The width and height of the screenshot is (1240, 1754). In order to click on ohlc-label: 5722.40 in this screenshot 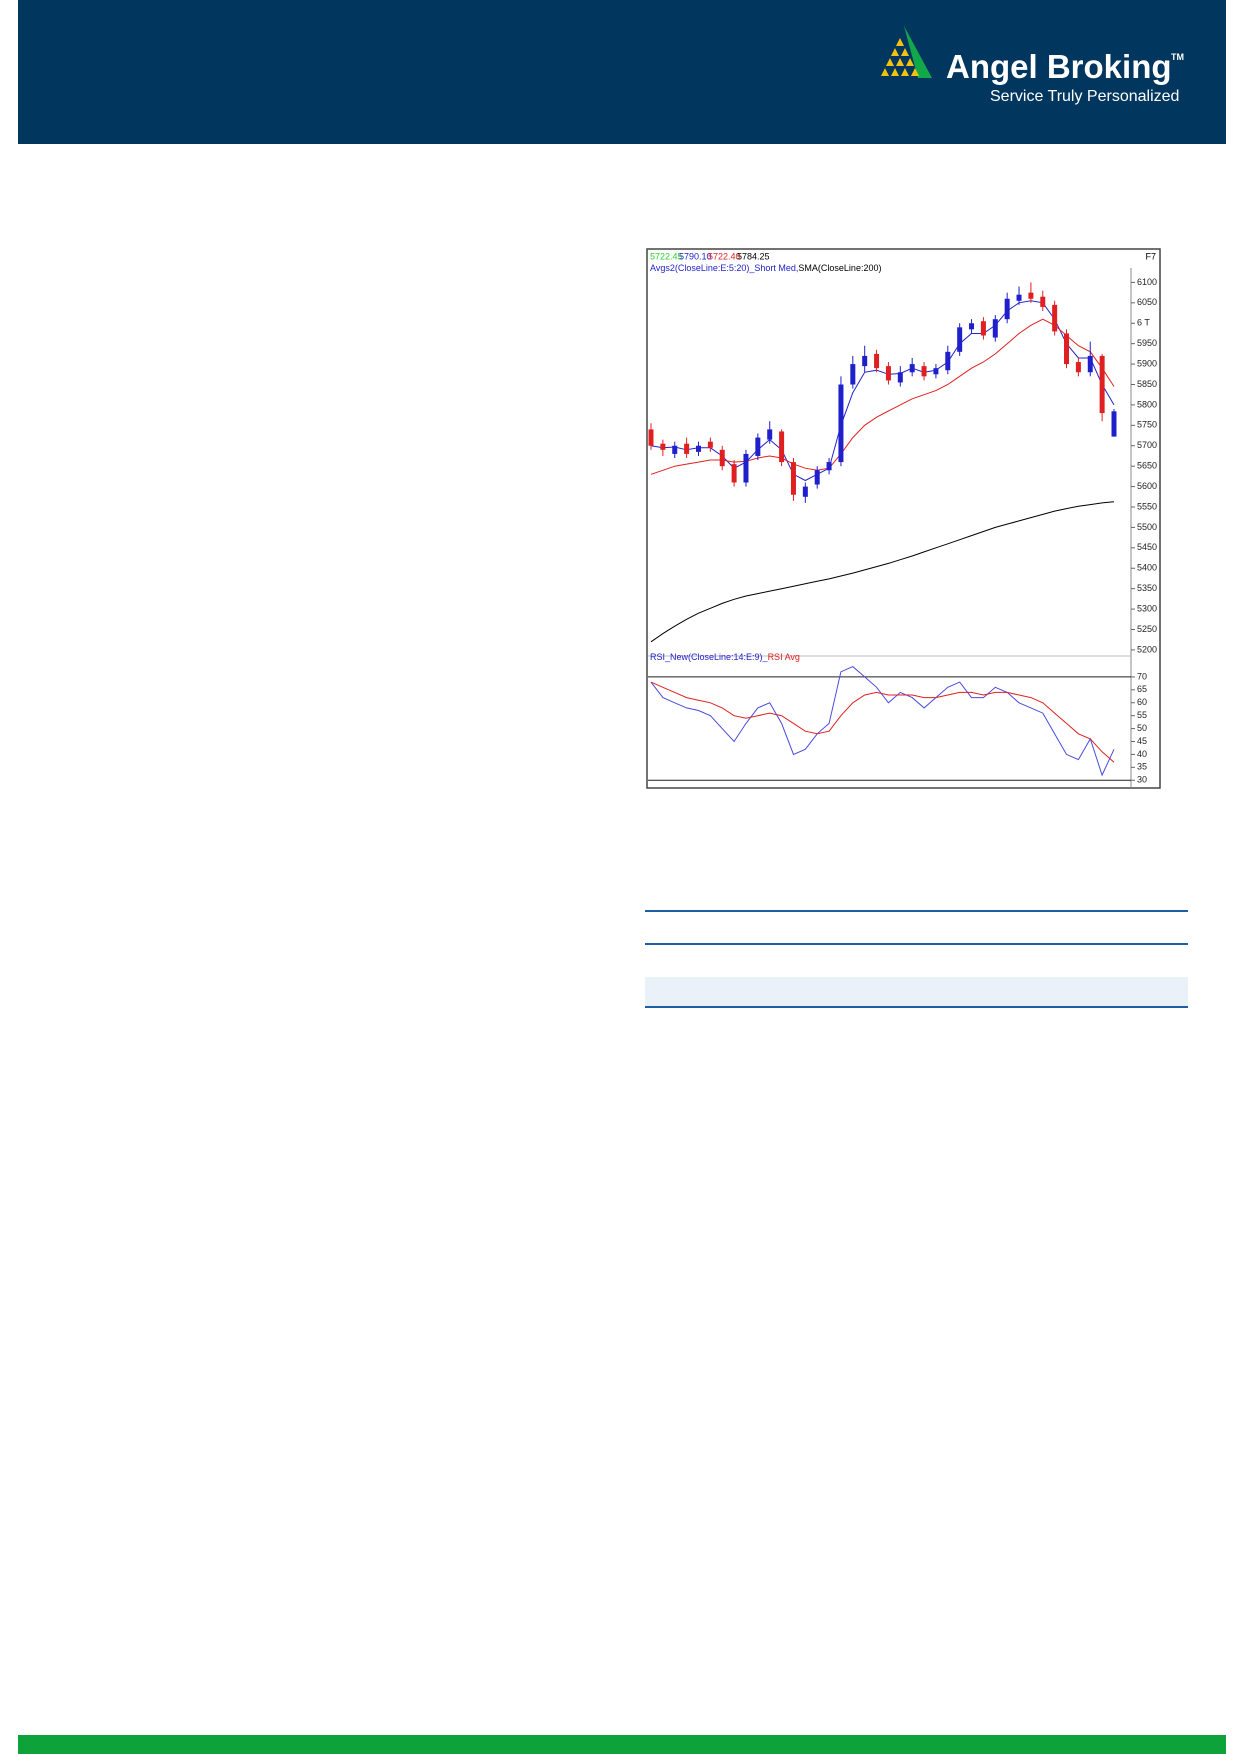, I will do `click(724, 256)`.